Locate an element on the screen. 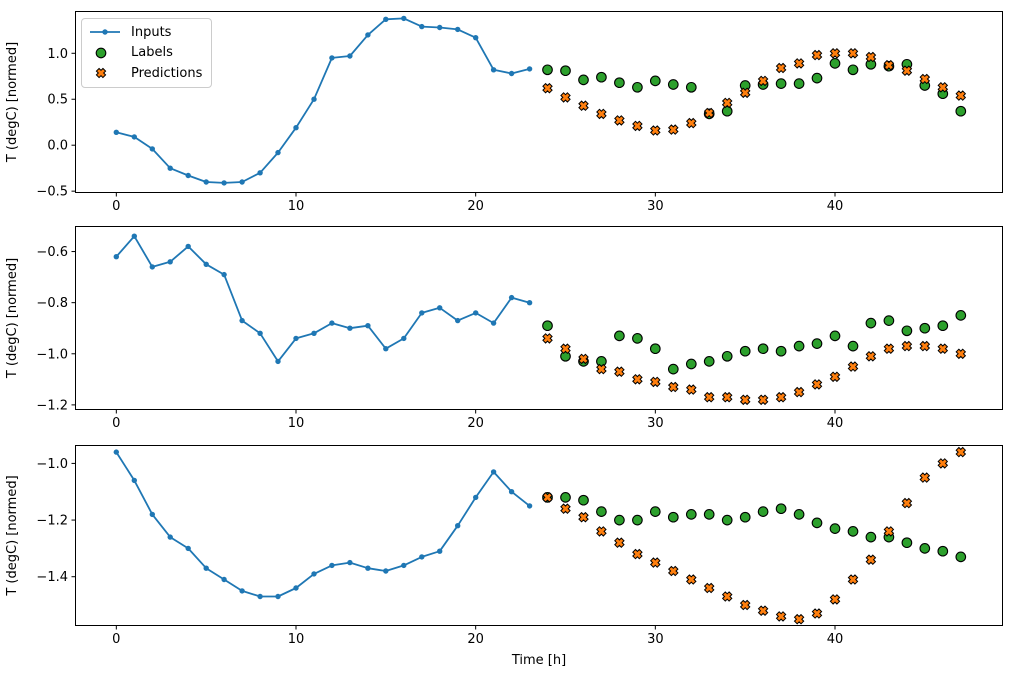  predictions-x-icon is located at coordinates (105, 73).